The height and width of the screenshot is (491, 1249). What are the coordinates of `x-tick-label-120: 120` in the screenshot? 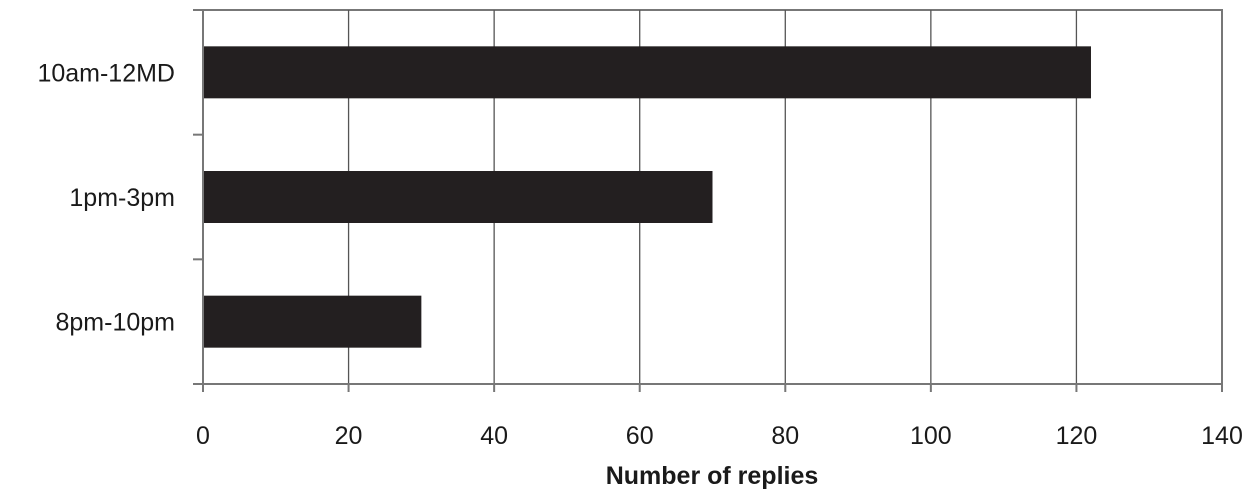 It's located at (1077, 436).